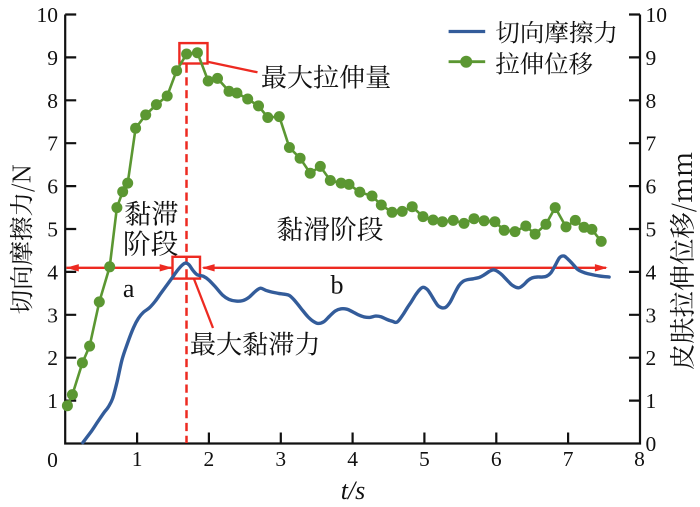  Describe the element at coordinates (129, 288) in the screenshot. I see `svg-text: a` at that location.